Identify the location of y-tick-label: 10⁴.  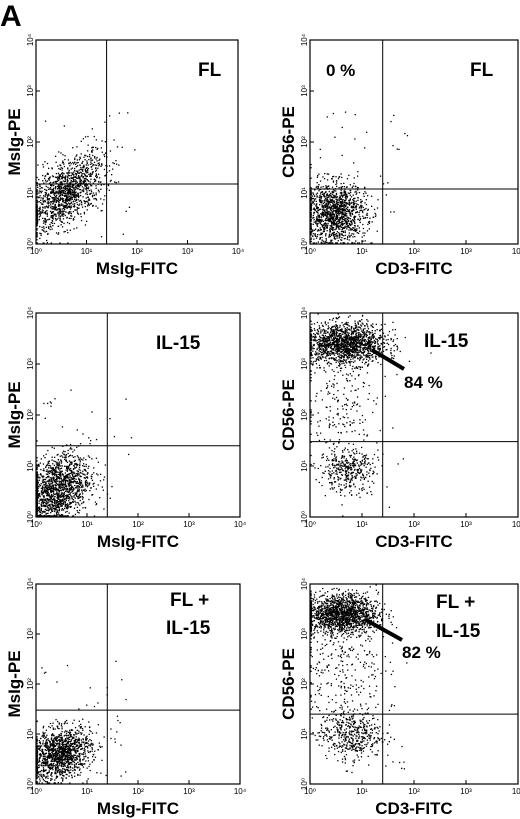
(30, 39).